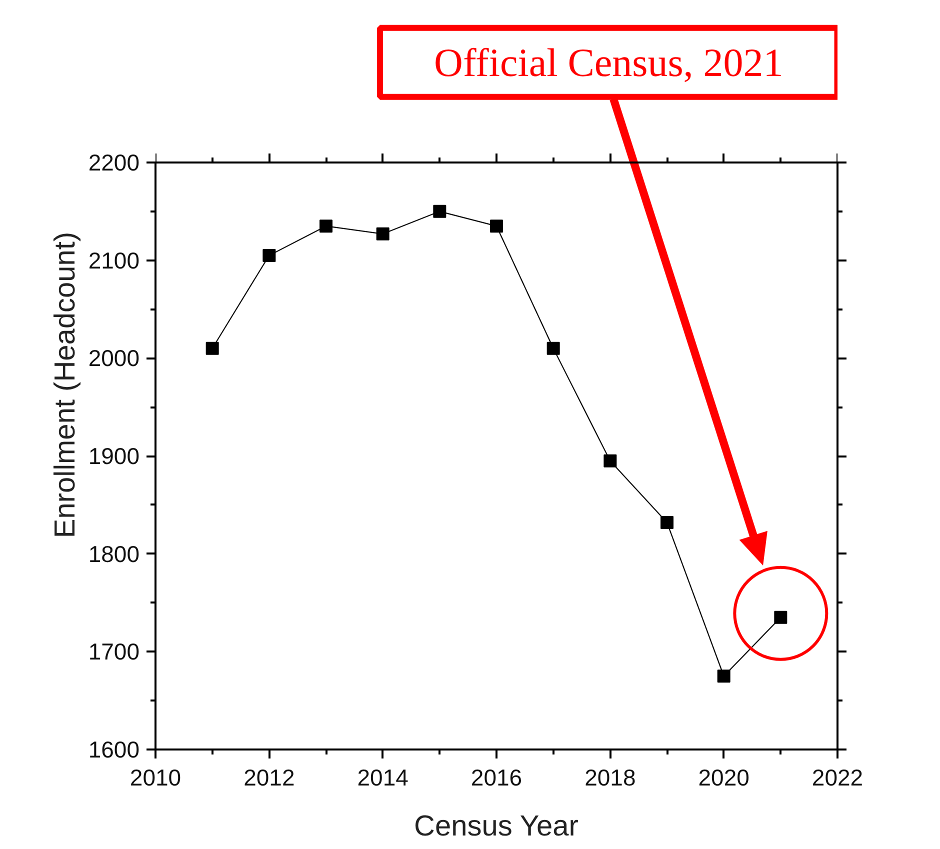 The height and width of the screenshot is (849, 940). Describe the element at coordinates (724, 777) in the screenshot. I see `x-tick-label: 2020` at that location.